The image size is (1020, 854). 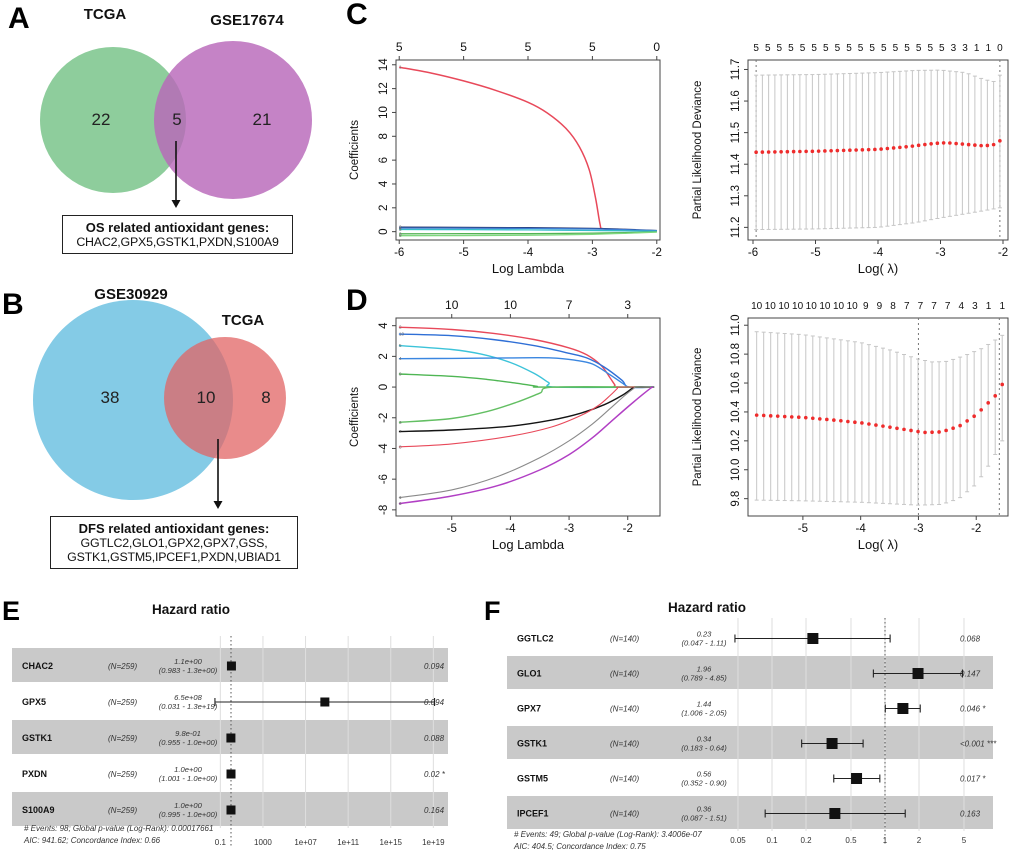 What do you see at coordinates (233, 120) in the screenshot?
I see `venn-circle-right` at bounding box center [233, 120].